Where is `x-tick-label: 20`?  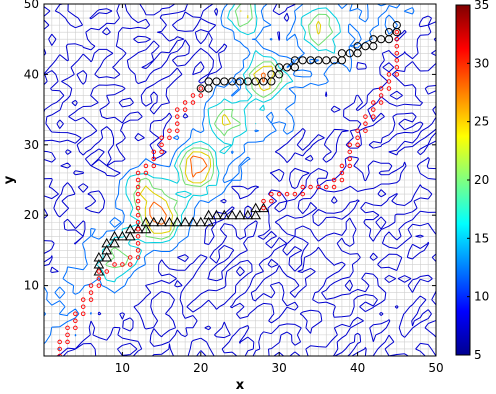 x-tick-label: 20 is located at coordinates (200, 368).